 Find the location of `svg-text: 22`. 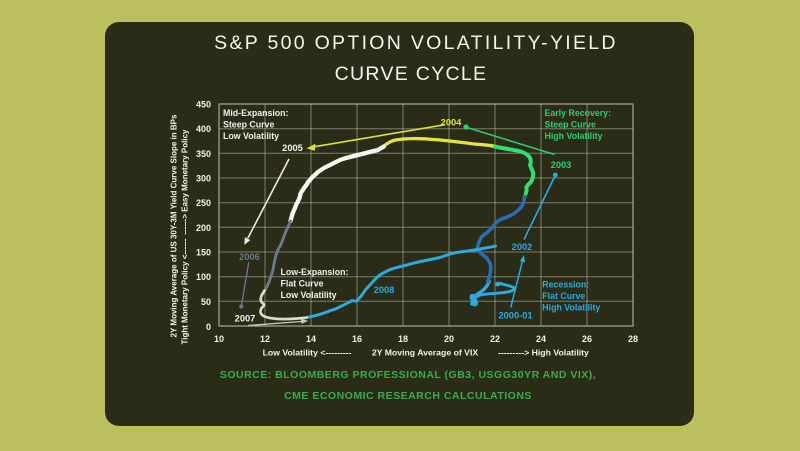

svg-text: 22 is located at coordinates (495, 339).